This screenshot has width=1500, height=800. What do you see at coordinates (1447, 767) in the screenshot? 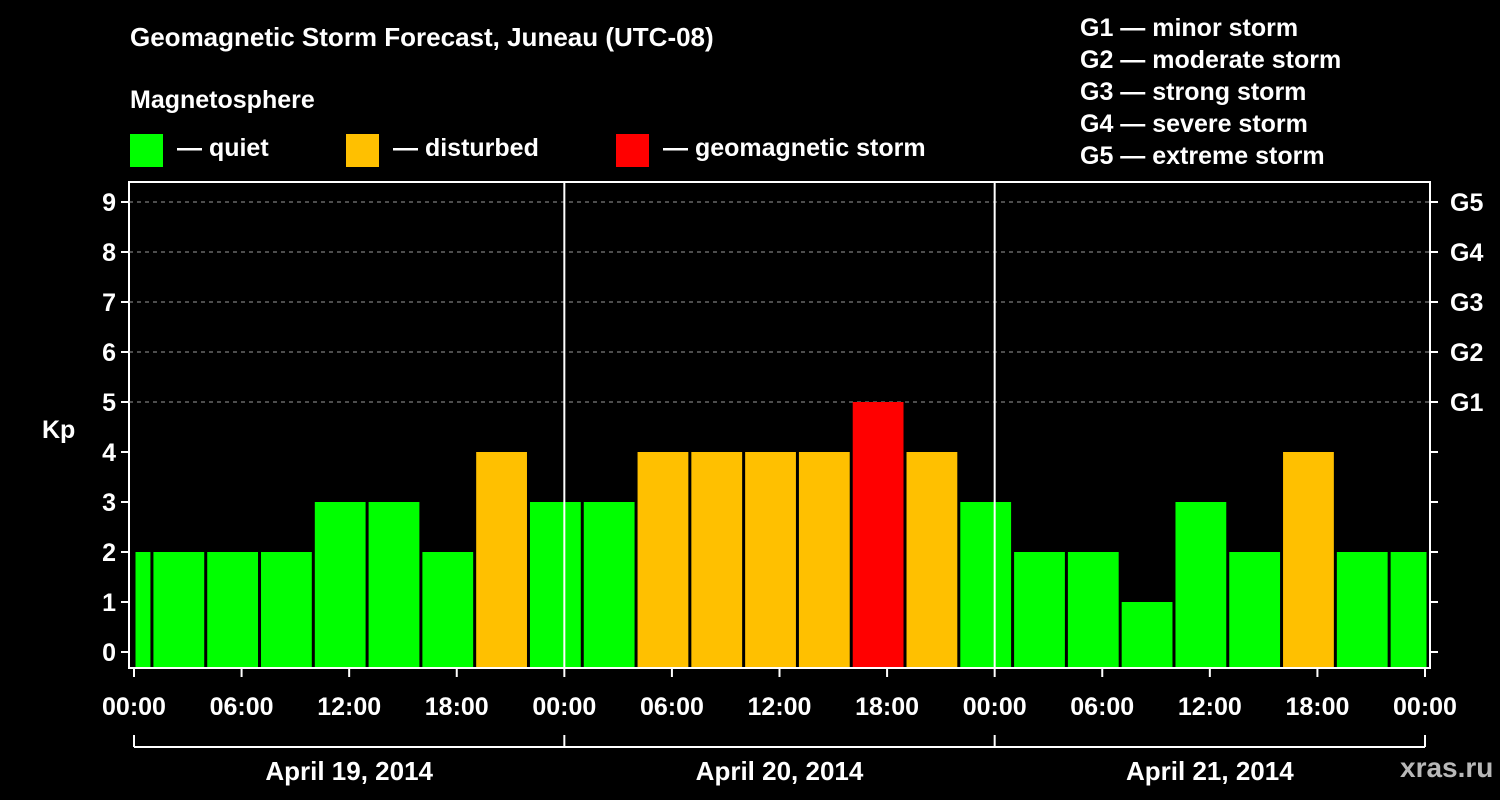
I see `watermark: xras.ru` at bounding box center [1447, 767].